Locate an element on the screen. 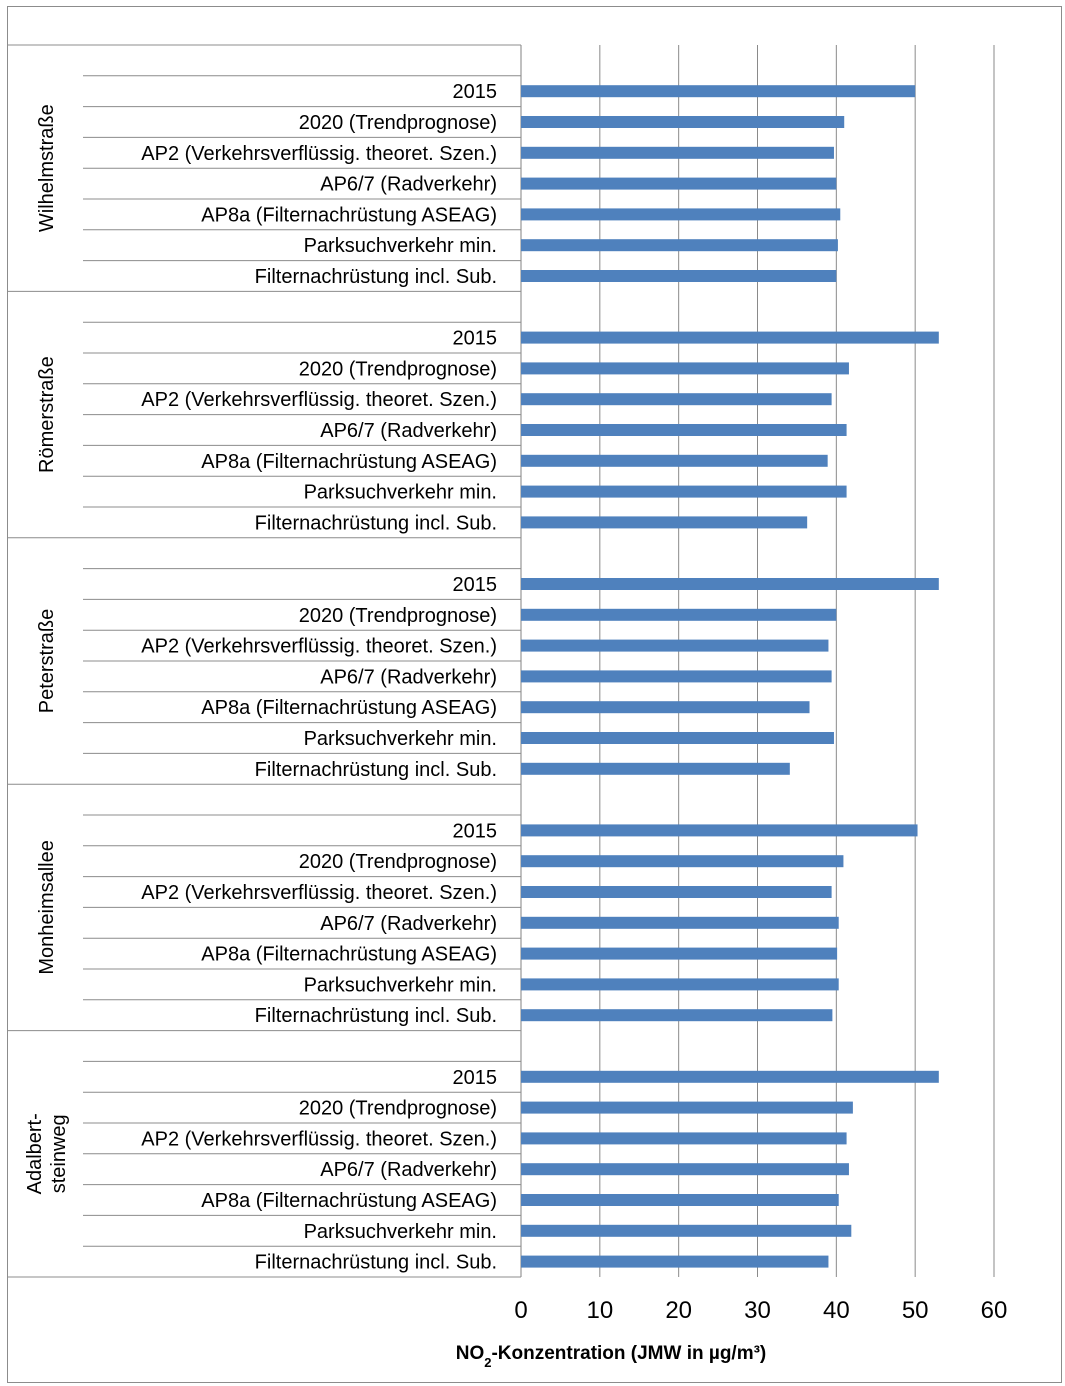 The image size is (1065, 1386). group-label: Peterstraße is located at coordinates (47, 661).